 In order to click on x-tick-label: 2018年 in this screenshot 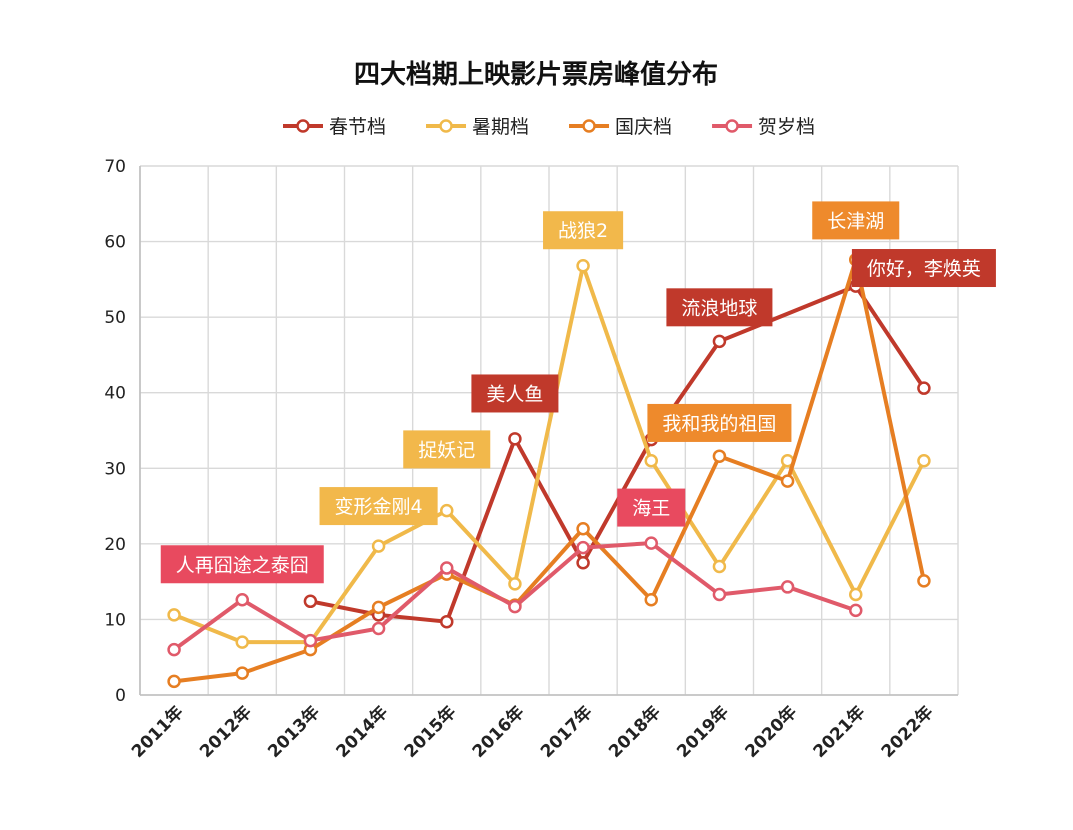, I will do `click(634, 732)`.